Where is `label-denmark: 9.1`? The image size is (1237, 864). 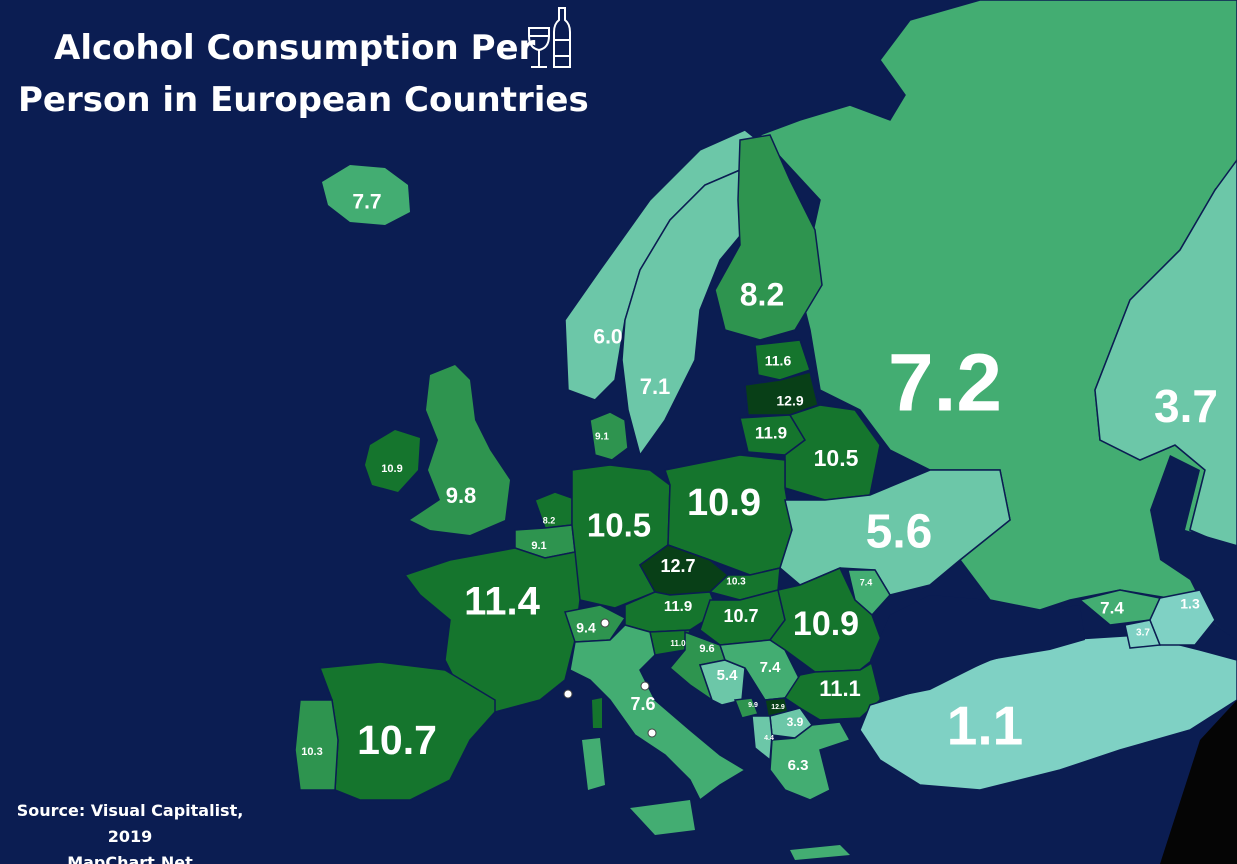 label-denmark: 9.1 is located at coordinates (602, 437).